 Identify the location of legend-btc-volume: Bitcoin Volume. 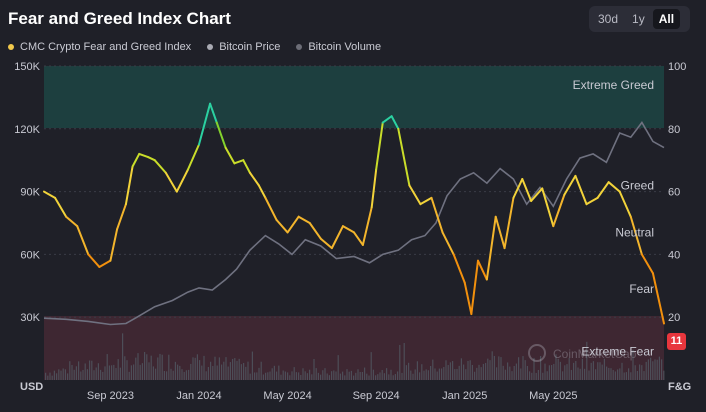
(338, 47).